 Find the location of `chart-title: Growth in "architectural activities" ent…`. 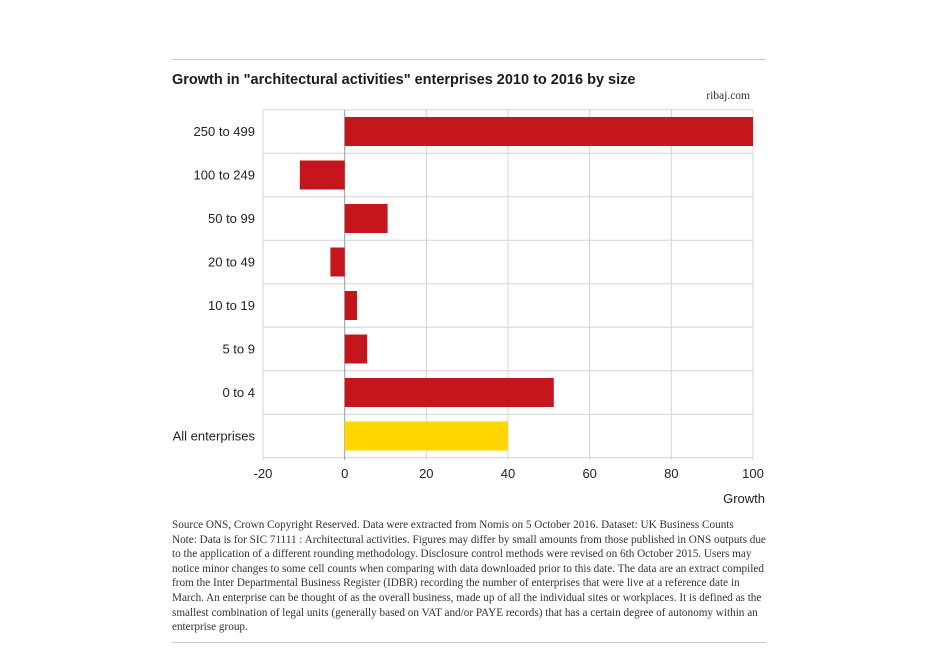

chart-title: Growth in "architectural activities" ent… is located at coordinates (404, 80).